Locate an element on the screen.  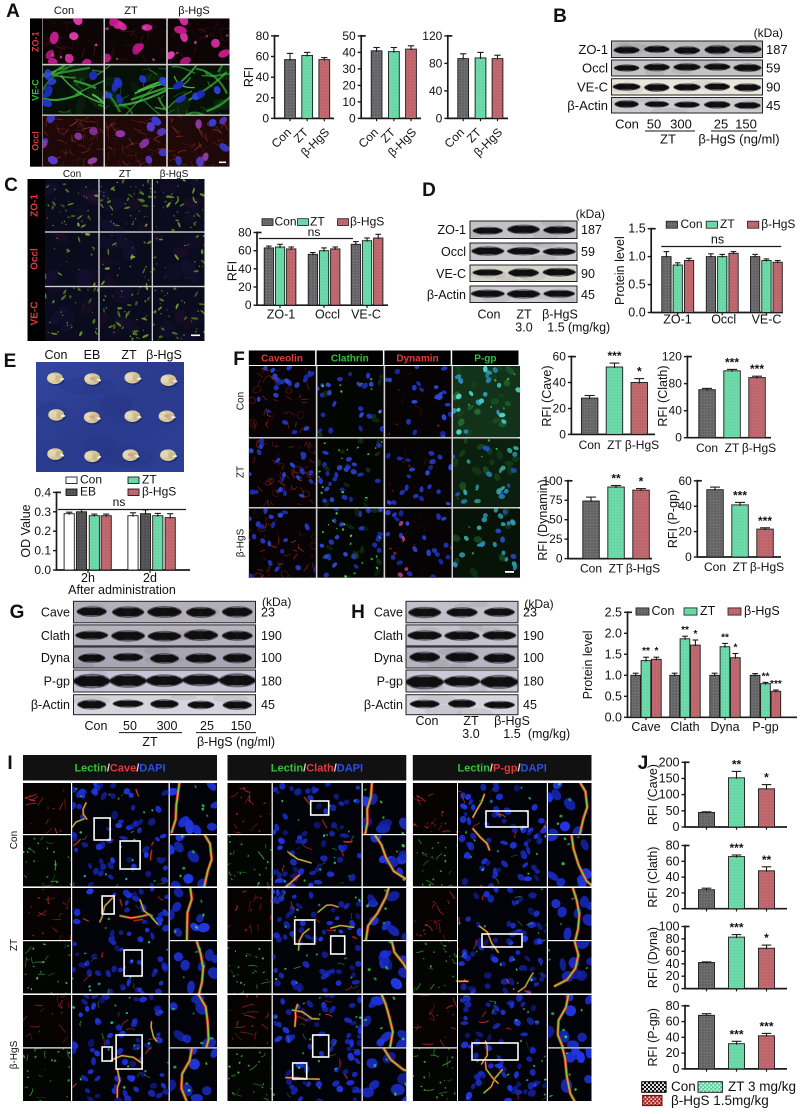
svg-text: Lectin/P-gp/DAPI is located at coordinates (502, 769).